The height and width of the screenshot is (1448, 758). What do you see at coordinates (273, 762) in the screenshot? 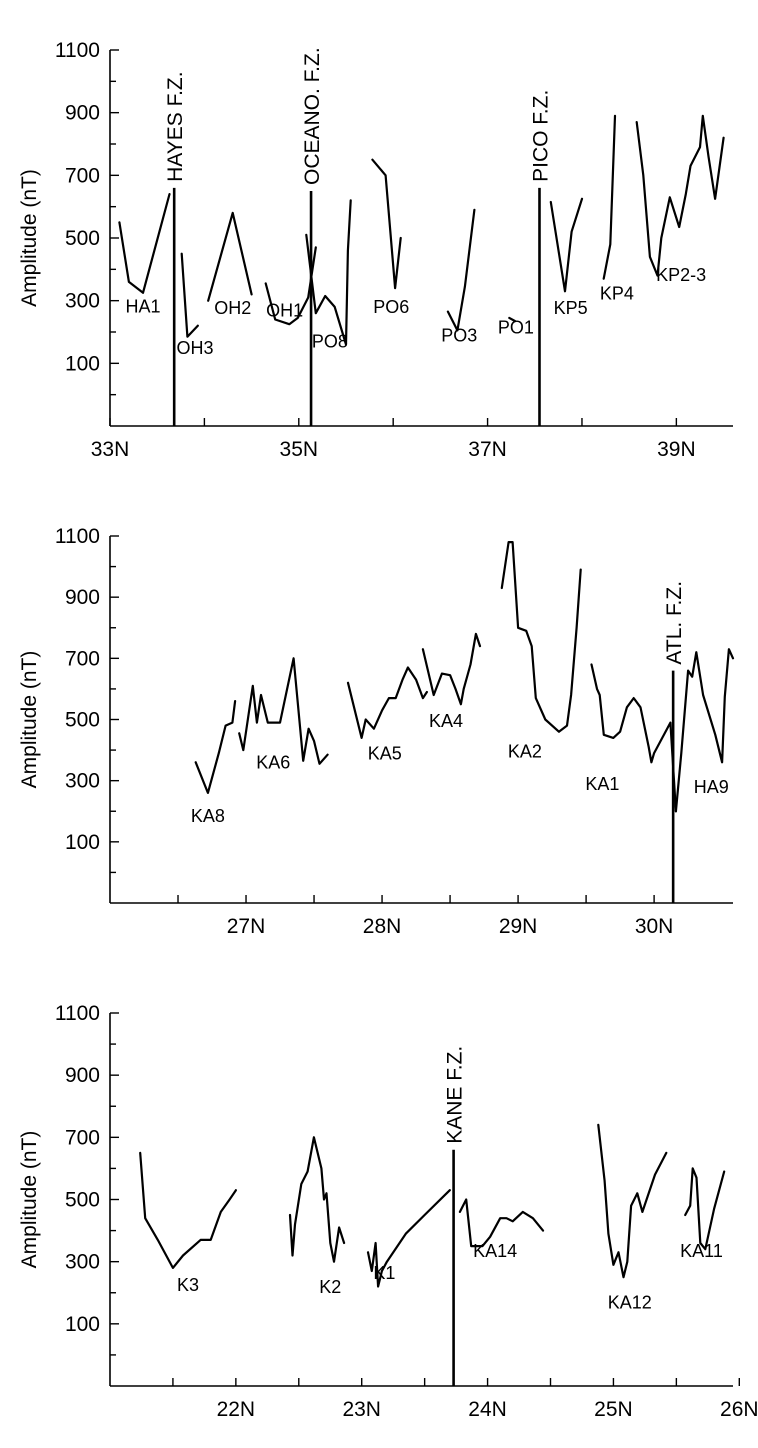
I see `profile-label: KA6` at bounding box center [273, 762].